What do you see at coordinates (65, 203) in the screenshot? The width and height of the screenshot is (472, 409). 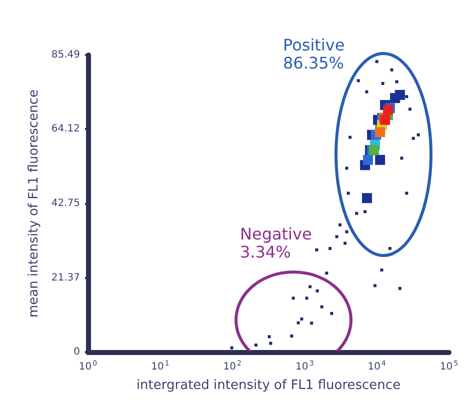 I see `y-tick-label: 42.75` at bounding box center [65, 203].